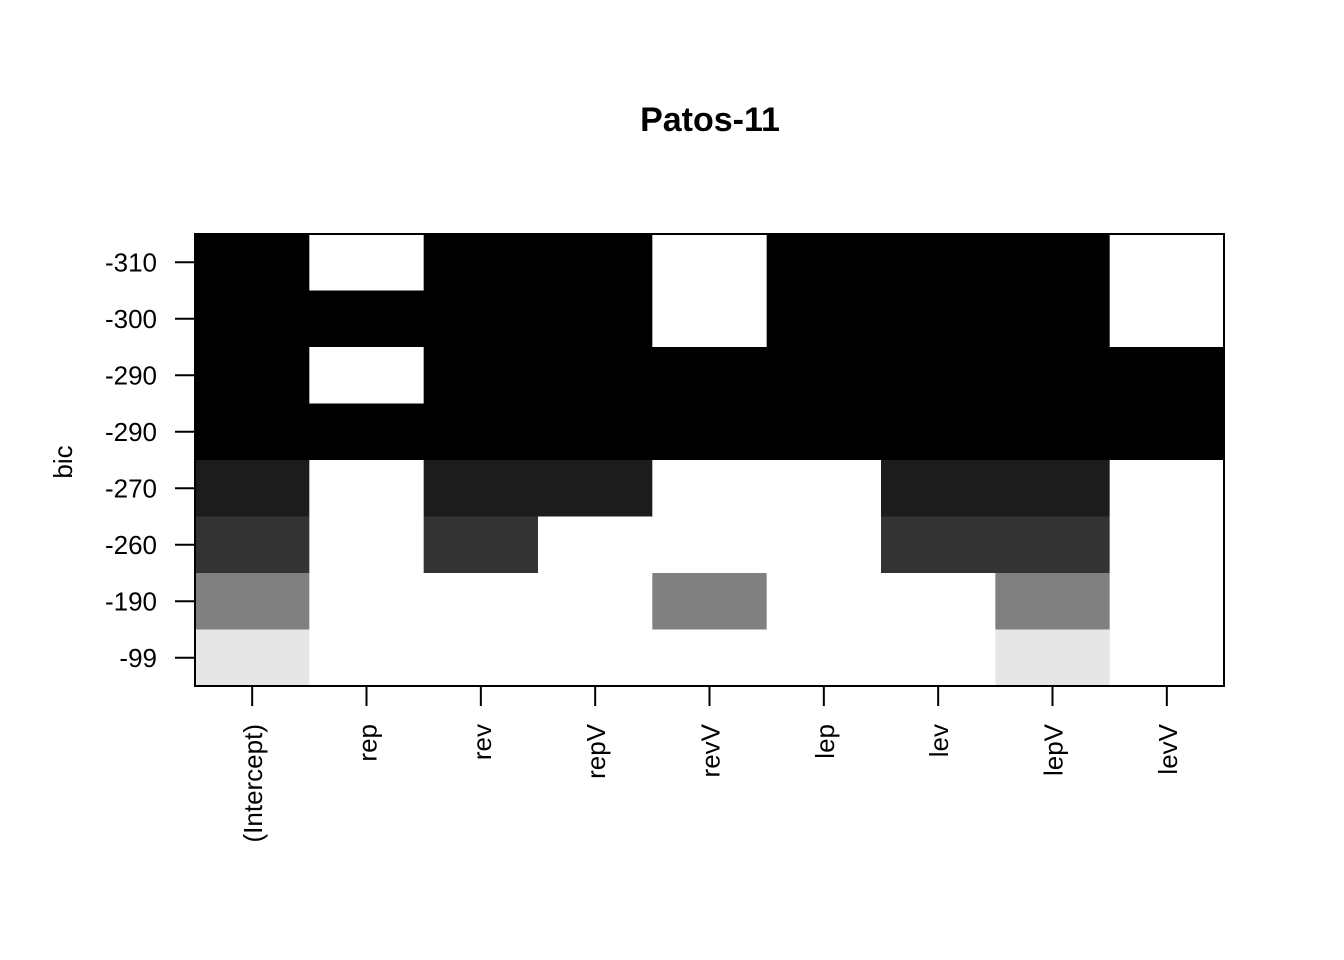 Image resolution: width=1344 pixels, height=960 pixels. Describe the element at coordinates (596, 751) in the screenshot. I see `x-tick-label: repV` at that location.